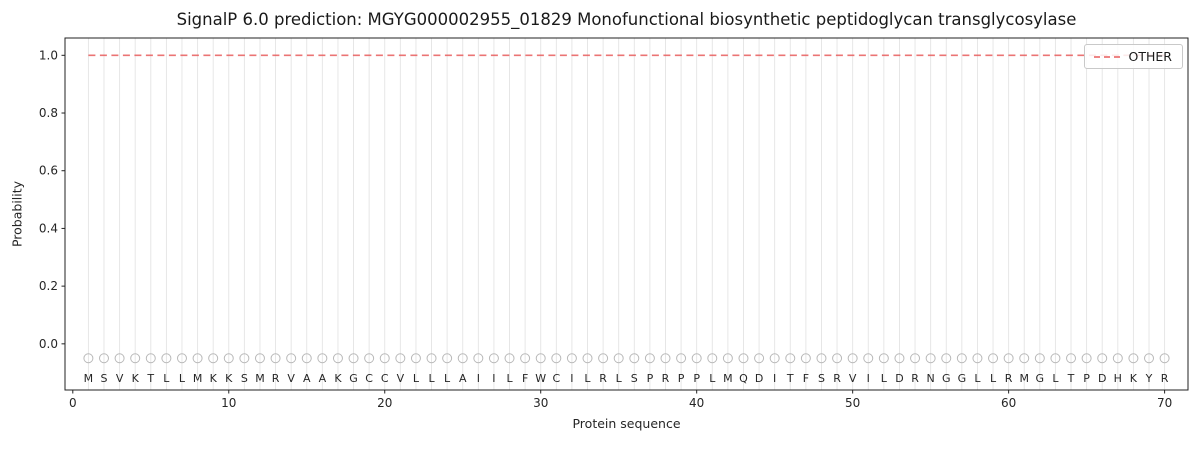  Describe the element at coordinates (626, 423) in the screenshot. I see `x-axis-label: Protein sequence` at that location.